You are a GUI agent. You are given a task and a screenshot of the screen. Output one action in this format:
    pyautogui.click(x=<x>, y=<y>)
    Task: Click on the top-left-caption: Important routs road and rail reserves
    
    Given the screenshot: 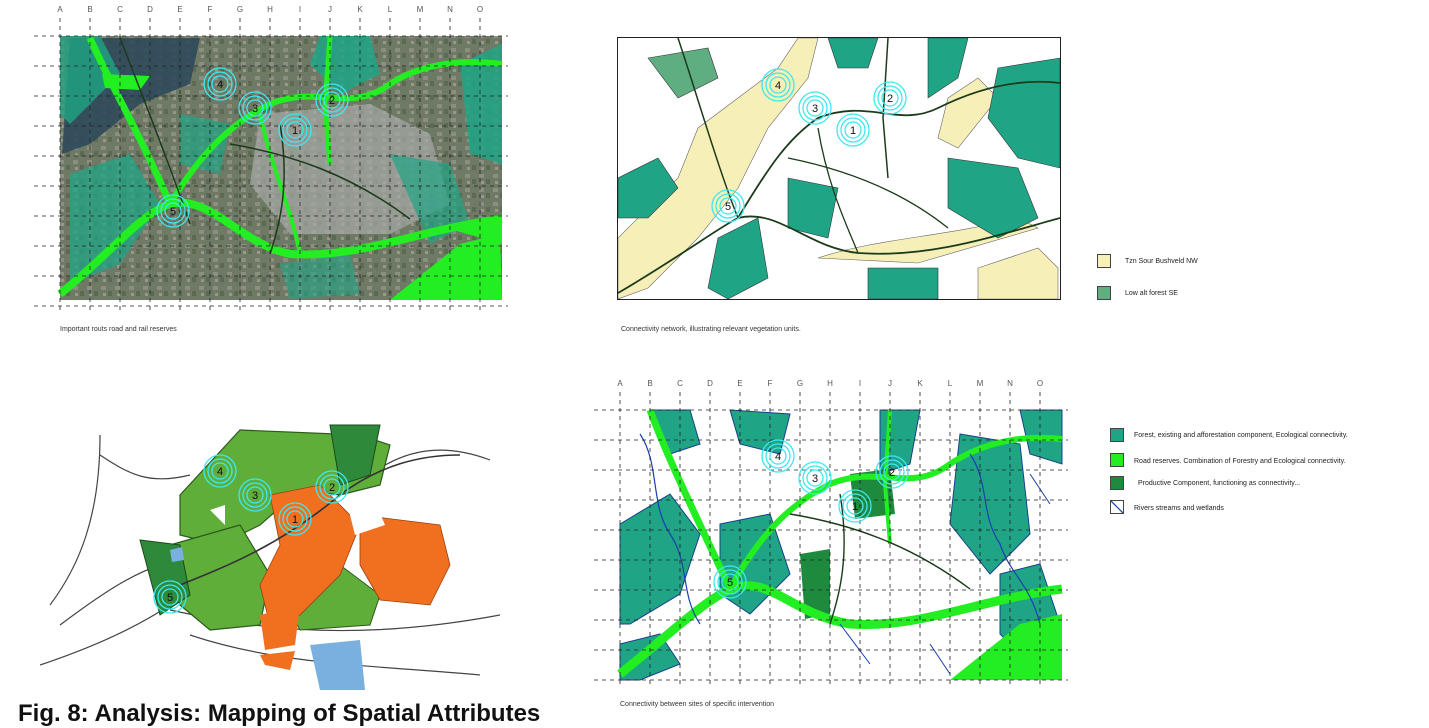 What is the action you would take?
    pyautogui.click(x=118, y=329)
    